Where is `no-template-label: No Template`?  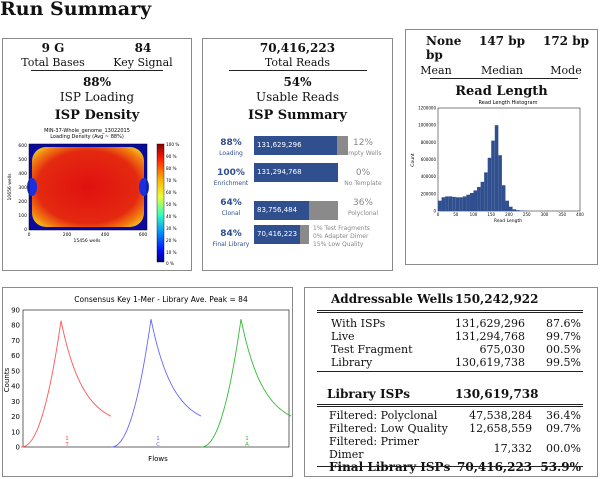 no-template-label: No Template is located at coordinates (363, 183).